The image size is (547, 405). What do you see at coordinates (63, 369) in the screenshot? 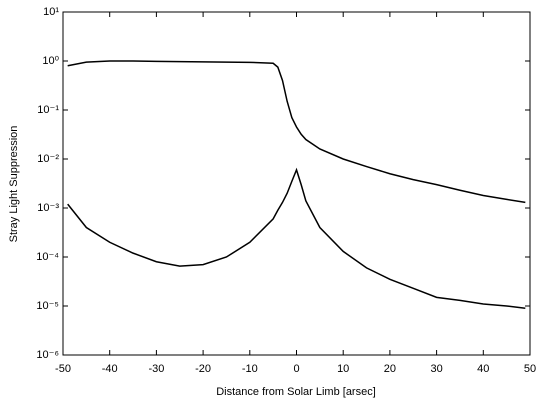
I see `x-tick-label: -50` at bounding box center [63, 369].